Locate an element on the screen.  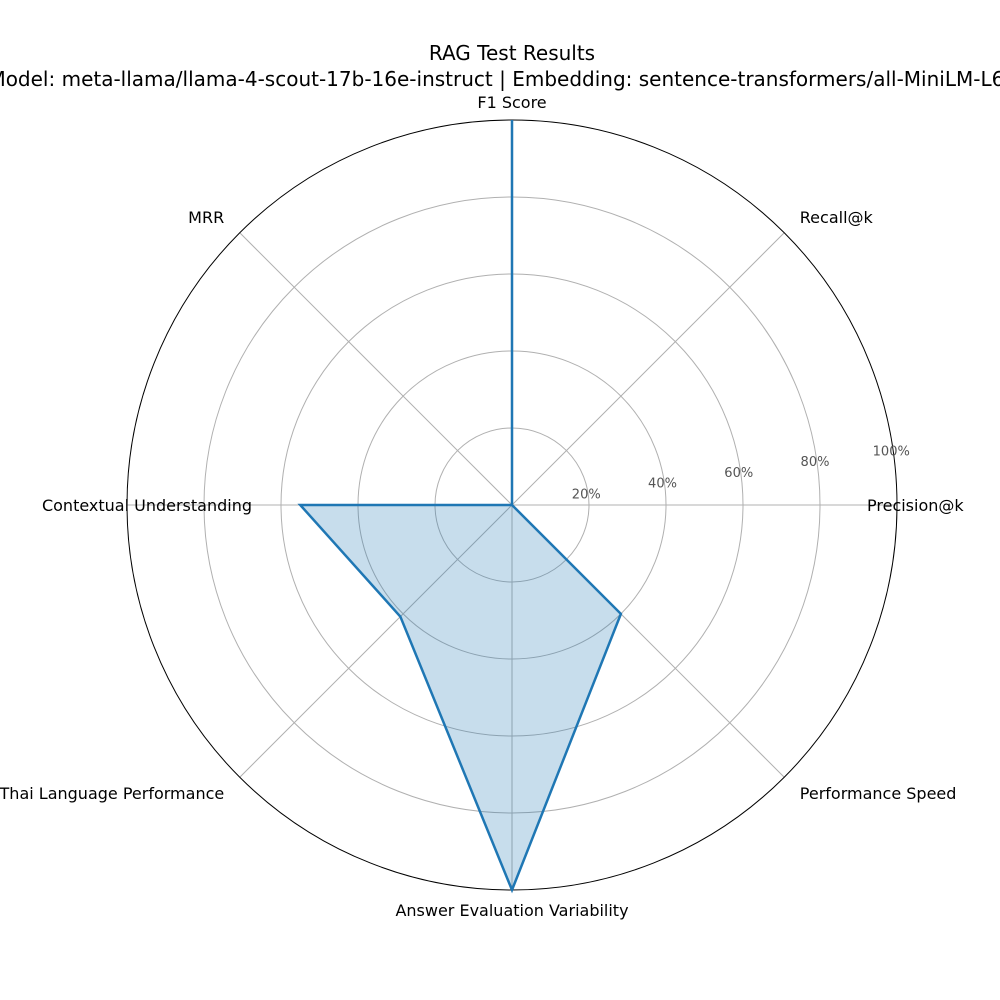
axis-label-8: Performance Speed is located at coordinates (878, 793).